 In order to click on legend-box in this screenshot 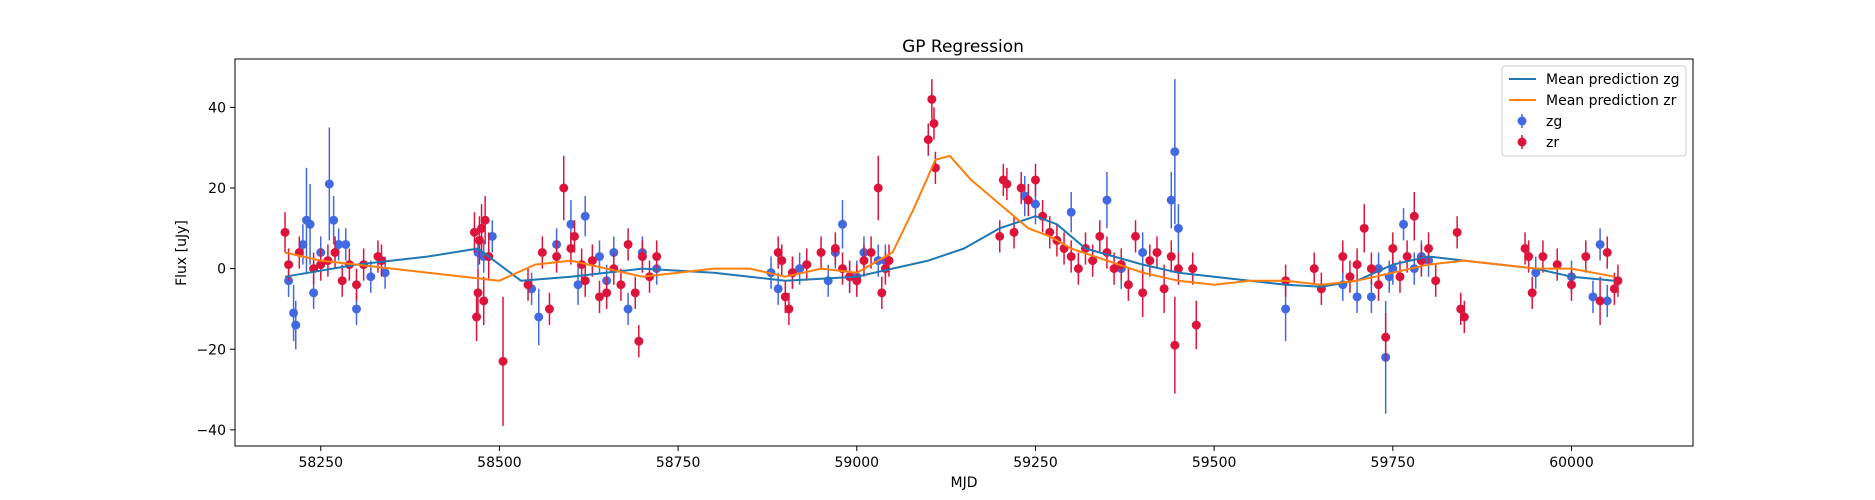, I will do `click(1594, 111)`.